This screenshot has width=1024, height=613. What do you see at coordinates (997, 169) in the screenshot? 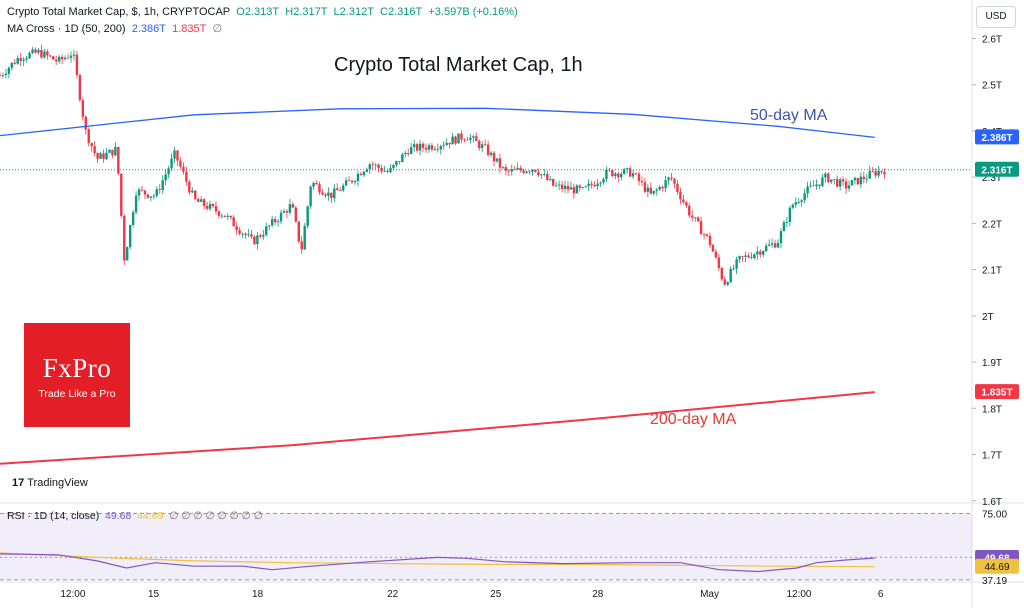
I see `last-price-tag-bg` at bounding box center [997, 169].